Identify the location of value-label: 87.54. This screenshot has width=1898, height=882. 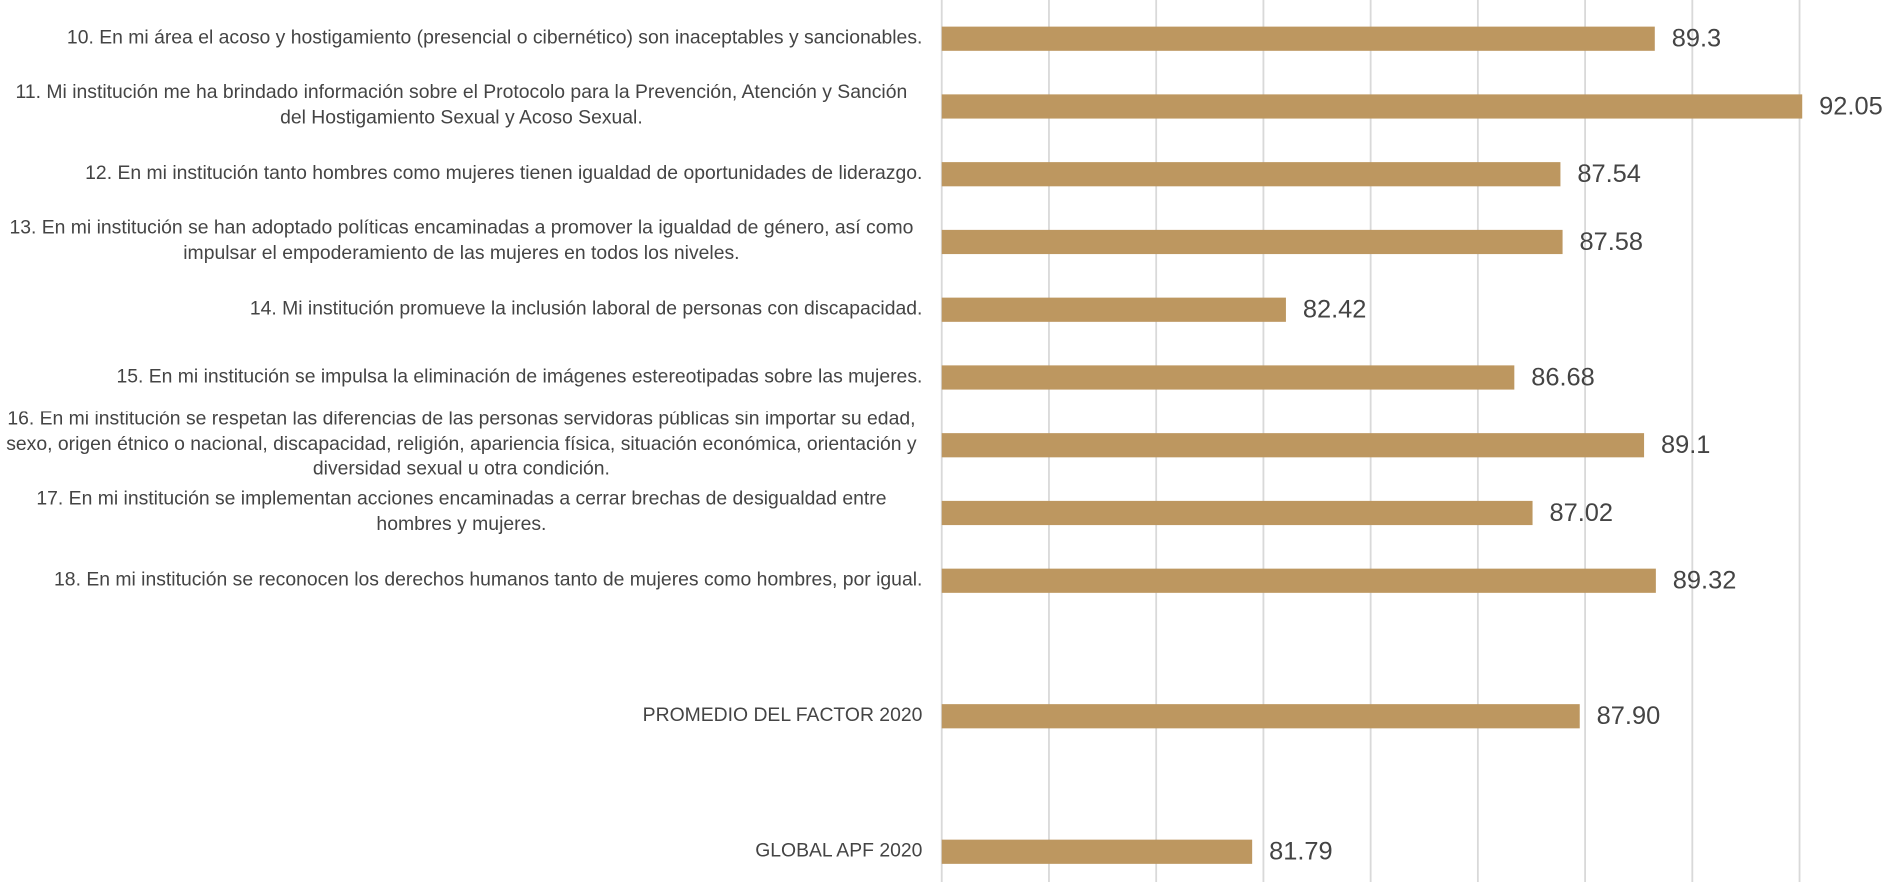
(1609, 174).